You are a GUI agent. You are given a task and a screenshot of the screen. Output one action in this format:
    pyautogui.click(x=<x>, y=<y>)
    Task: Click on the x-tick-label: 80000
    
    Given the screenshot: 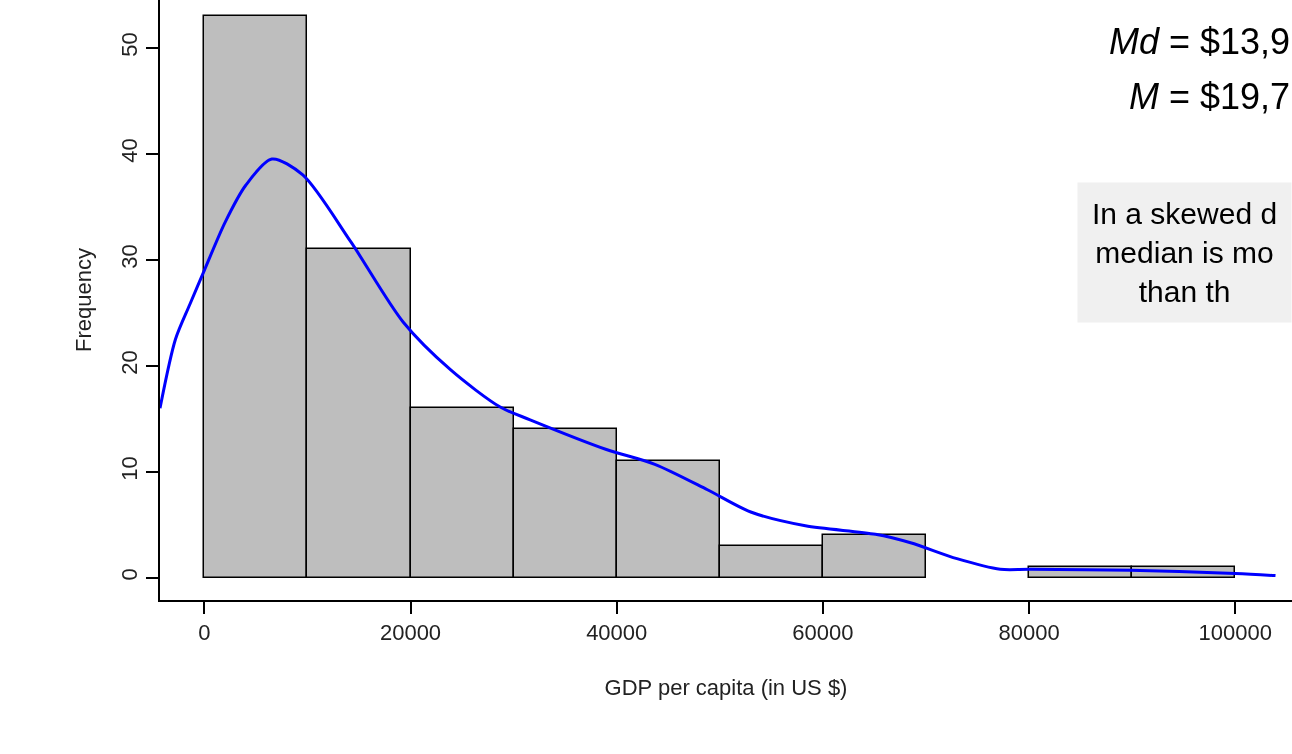 What is the action you would take?
    pyautogui.click(x=1029, y=633)
    